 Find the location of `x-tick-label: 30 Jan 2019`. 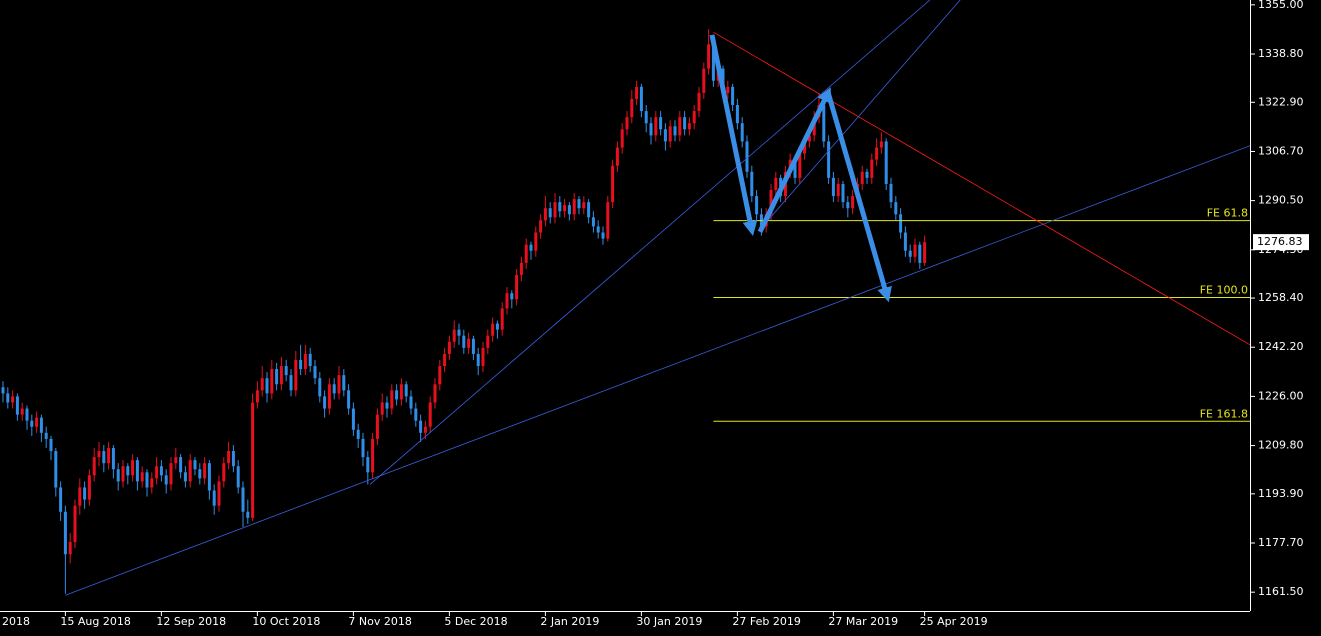

x-tick-label: 30 Jan 2019 is located at coordinates (669, 621).